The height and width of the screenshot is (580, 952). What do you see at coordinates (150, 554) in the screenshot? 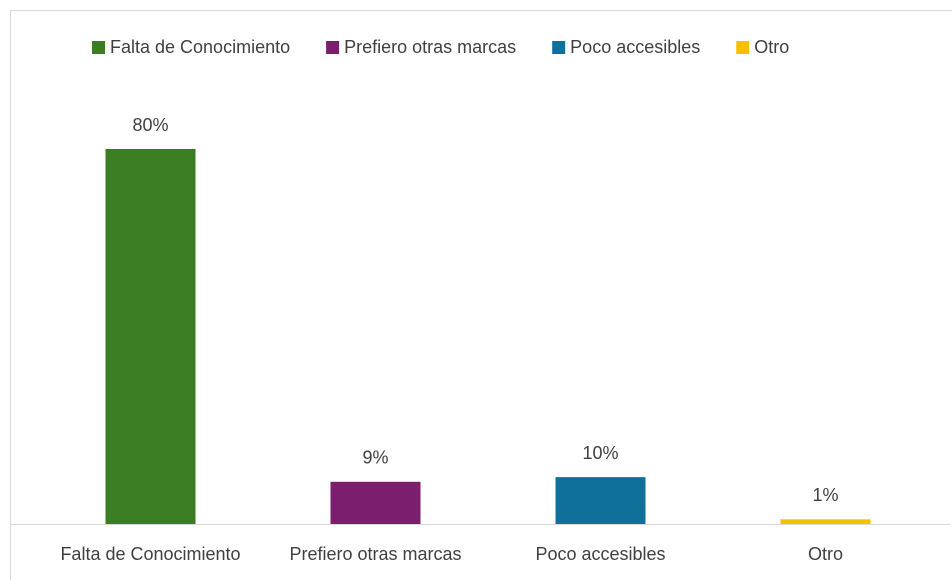
I see `x-tick-label: Falta de Conocimiento` at bounding box center [150, 554].